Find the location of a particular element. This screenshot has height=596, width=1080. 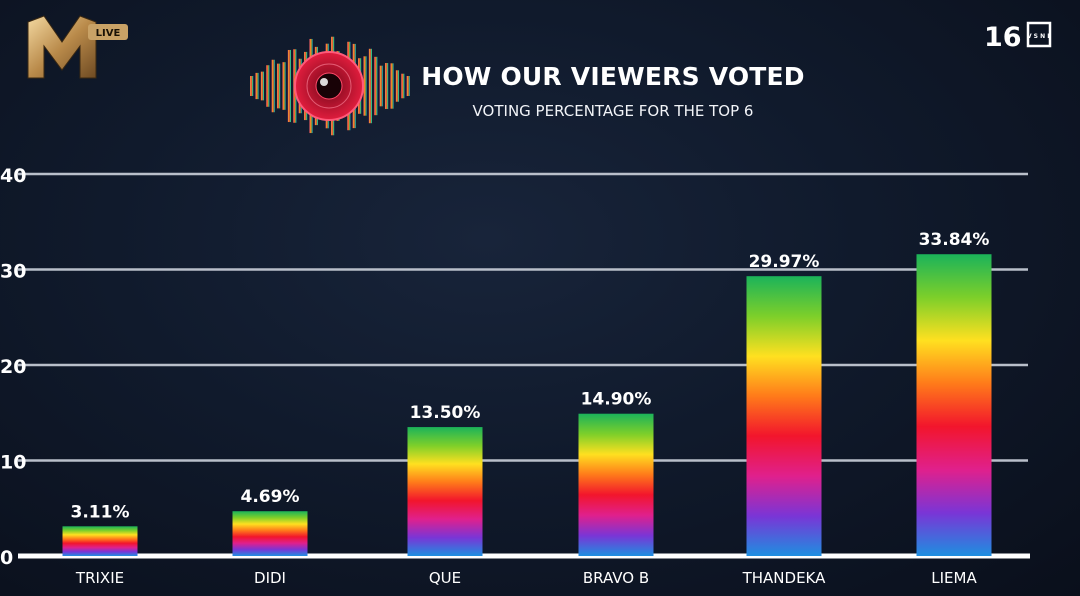

x-tick-label: LIEMA is located at coordinates (954, 578).